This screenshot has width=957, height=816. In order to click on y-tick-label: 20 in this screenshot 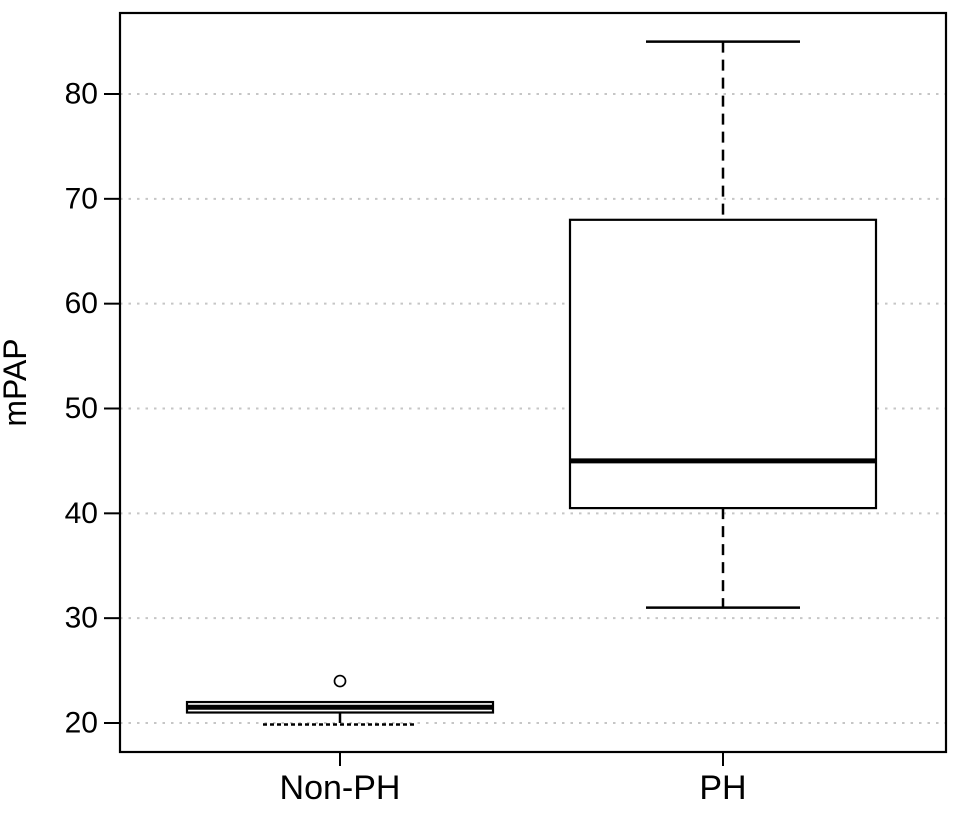, I will do `click(81, 723)`.